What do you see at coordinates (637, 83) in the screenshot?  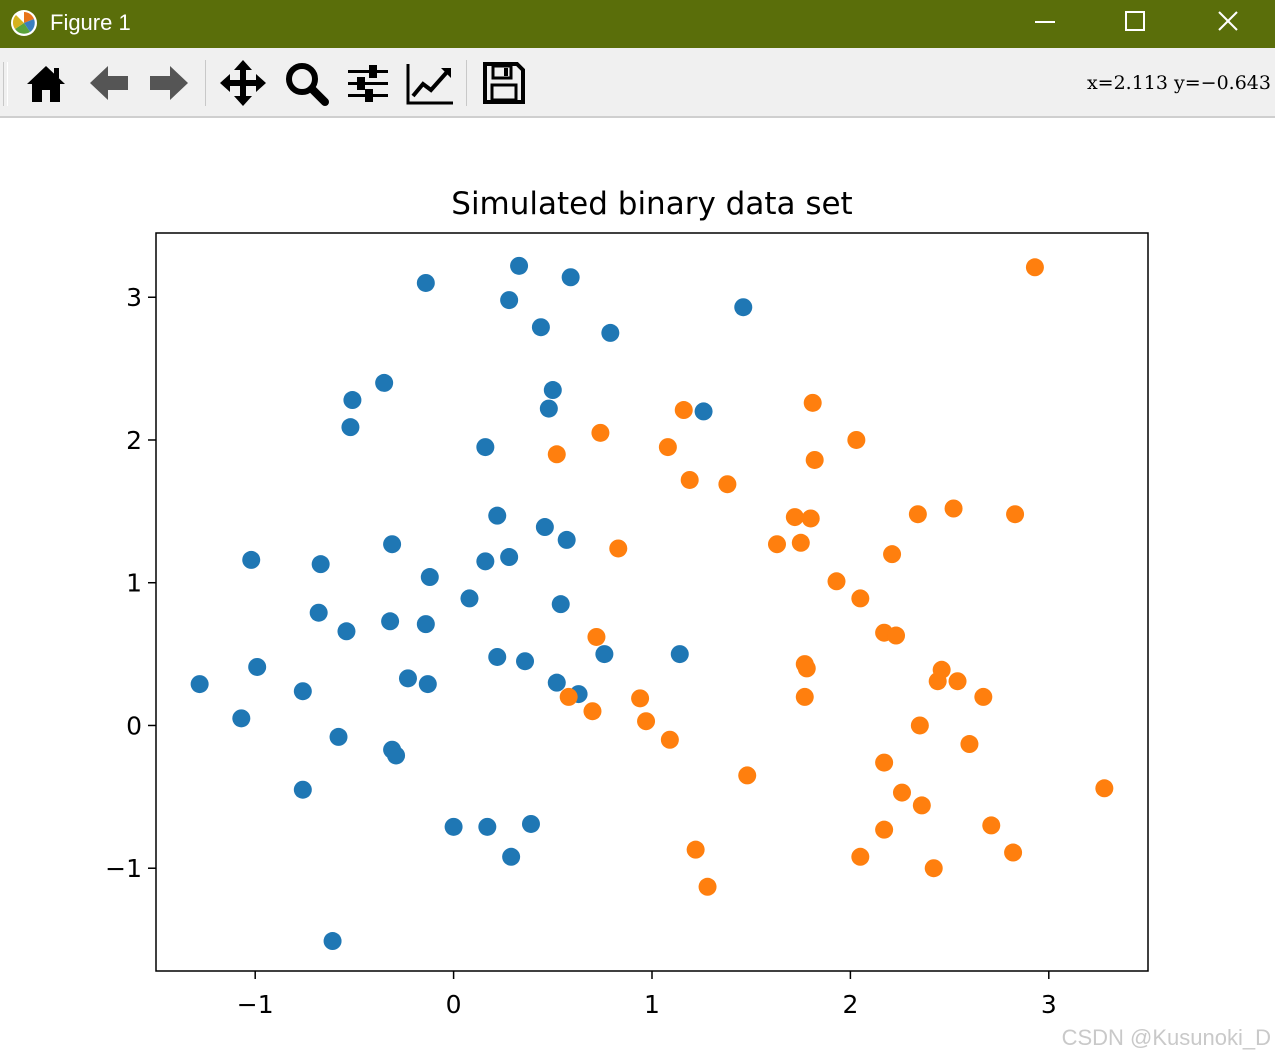 I see `navigation-toolbar: x=2.113 y=−0.643` at bounding box center [637, 83].